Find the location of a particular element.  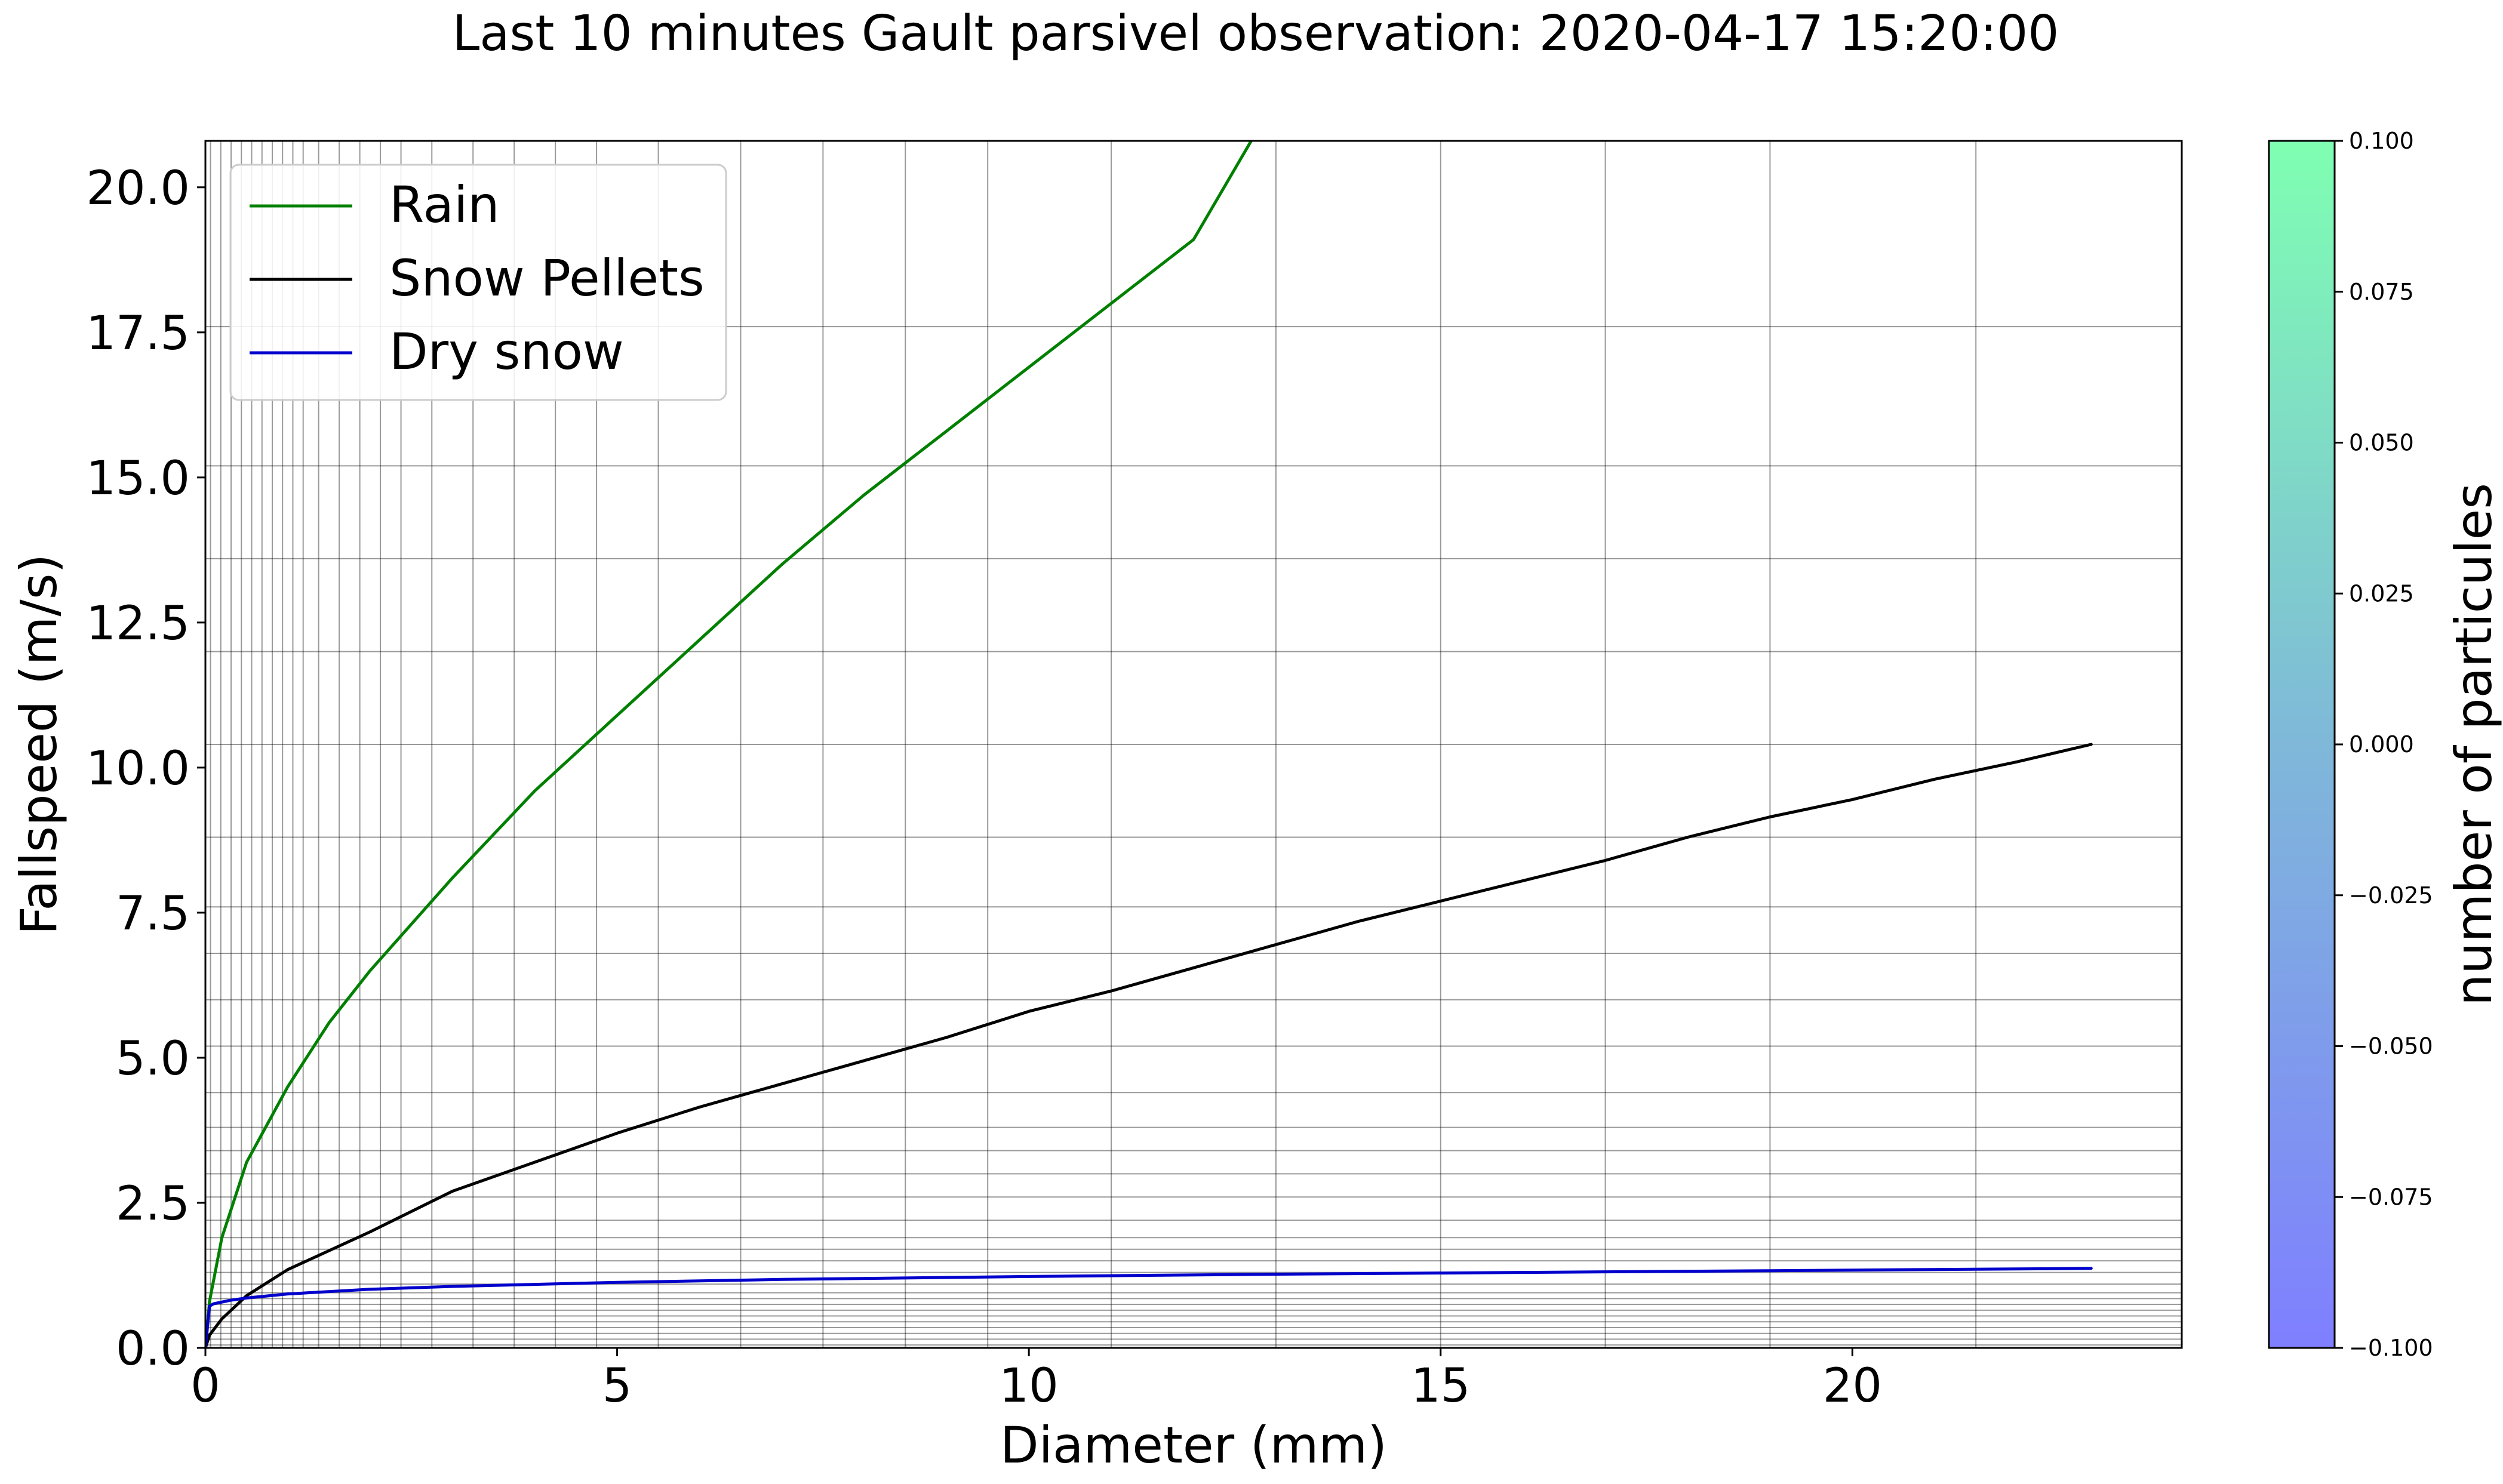

colorbar-tick-label: 0.000 is located at coordinates (2381, 744).